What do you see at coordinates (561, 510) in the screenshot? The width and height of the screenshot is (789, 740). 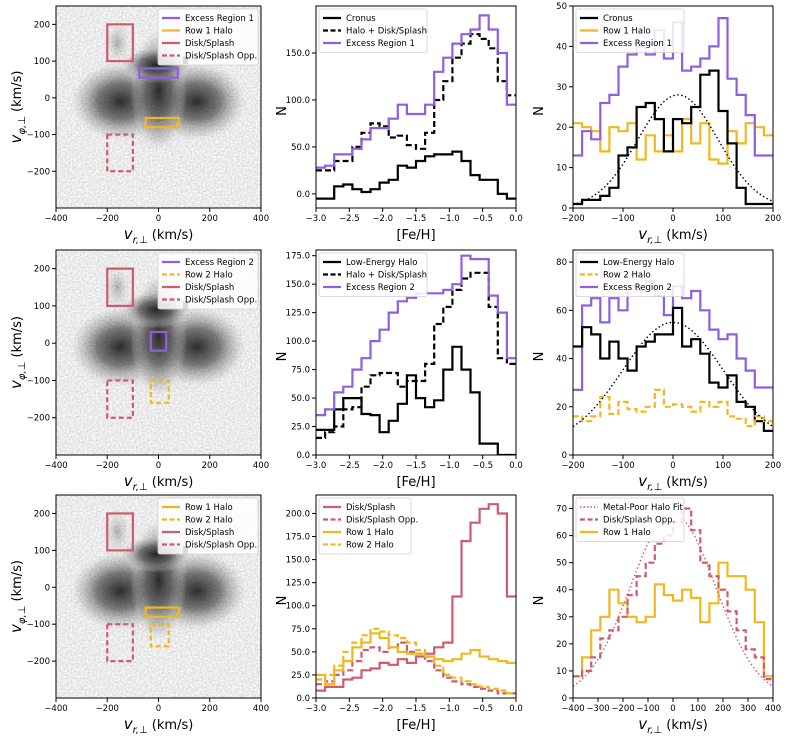 I see `y-tick-label: 70` at bounding box center [561, 510].